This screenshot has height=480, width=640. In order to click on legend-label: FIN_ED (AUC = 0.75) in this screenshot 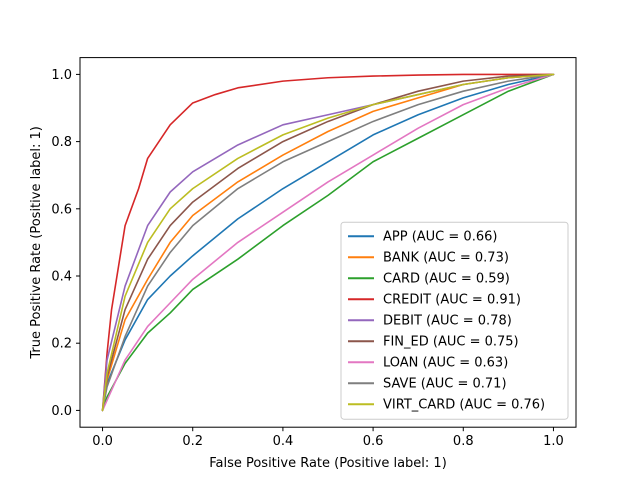, I will do `click(451, 342)`.